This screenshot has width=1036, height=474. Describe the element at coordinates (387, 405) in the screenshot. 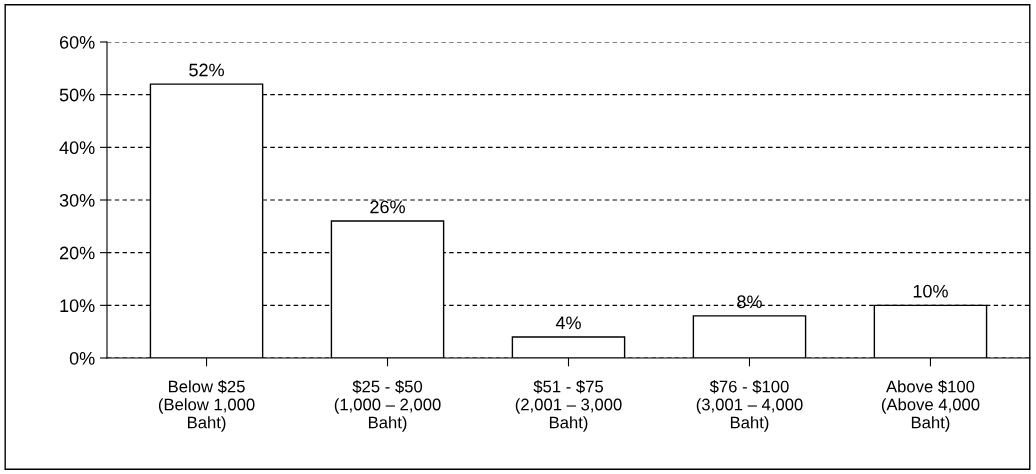

I see `x-tick-label: $25 - $50 (1,000 – 2,000 Baht)` at that location.